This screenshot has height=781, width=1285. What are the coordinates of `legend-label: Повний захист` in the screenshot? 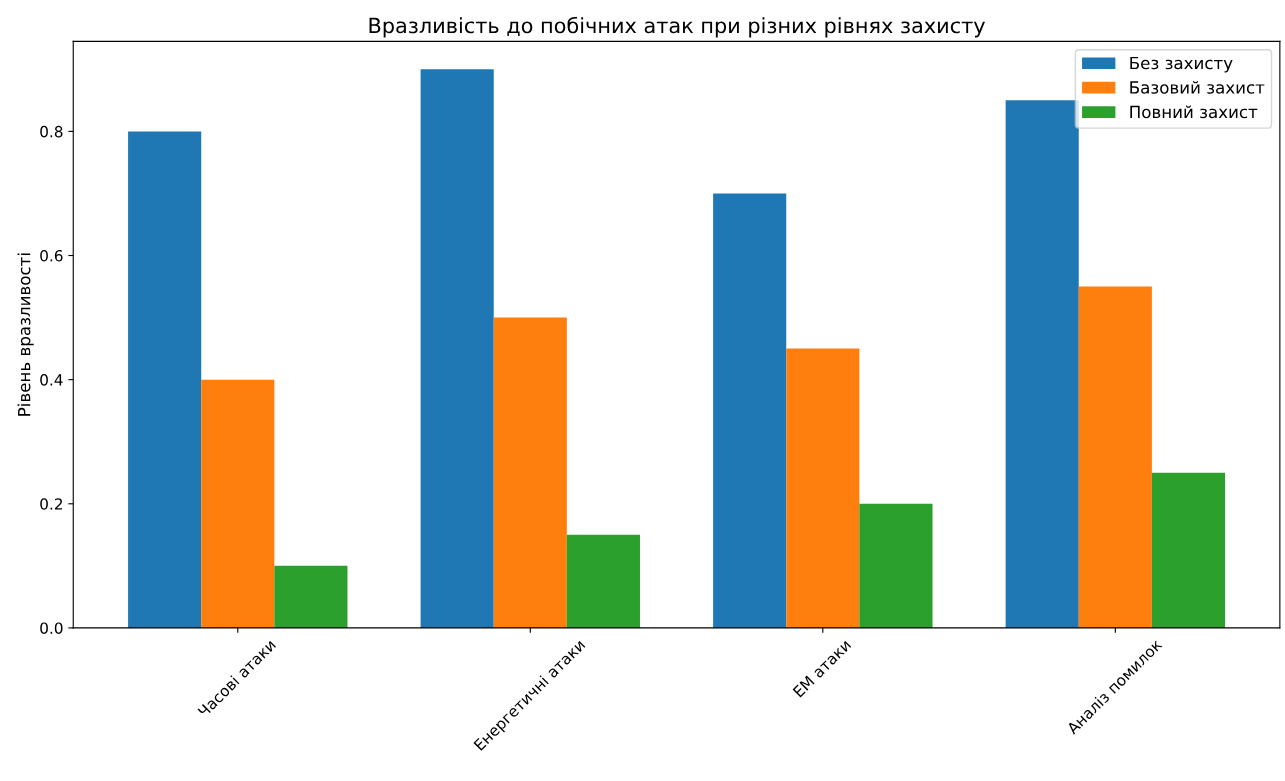 It's located at (1194, 112).